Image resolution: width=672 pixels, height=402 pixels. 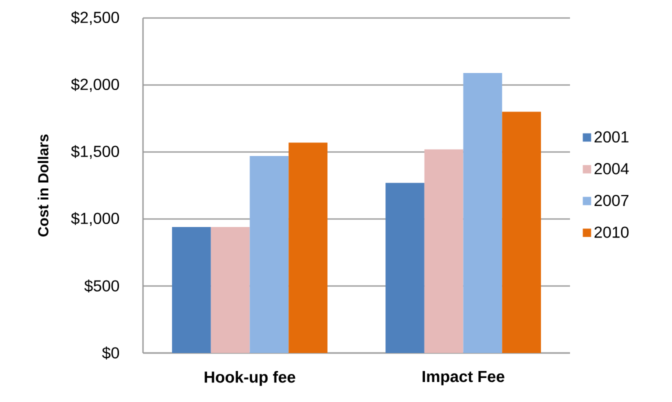 I want to click on y-tick-label: $1,500, so click(x=95, y=152).